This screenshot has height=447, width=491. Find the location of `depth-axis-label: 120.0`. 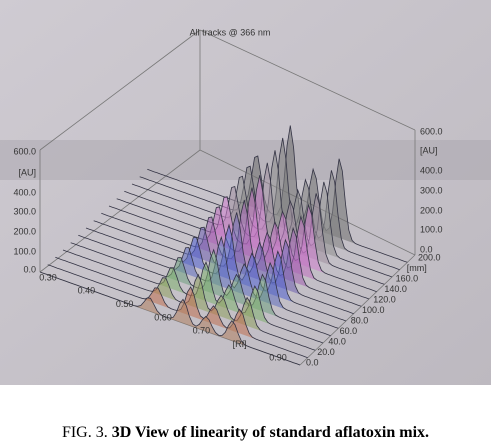

depth-axis-label: 120.0 is located at coordinates (384, 299).